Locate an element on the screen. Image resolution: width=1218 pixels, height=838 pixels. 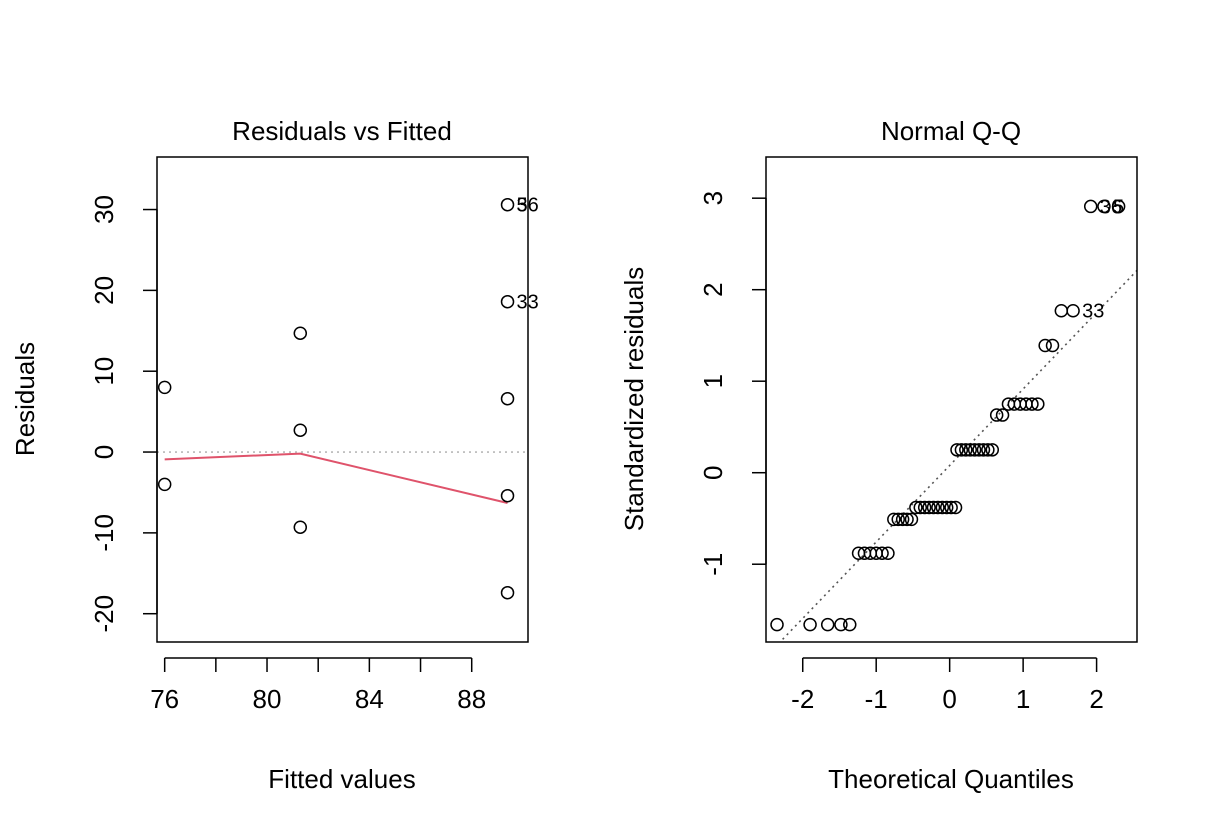
x-tick-label: 1 is located at coordinates (1023, 699).